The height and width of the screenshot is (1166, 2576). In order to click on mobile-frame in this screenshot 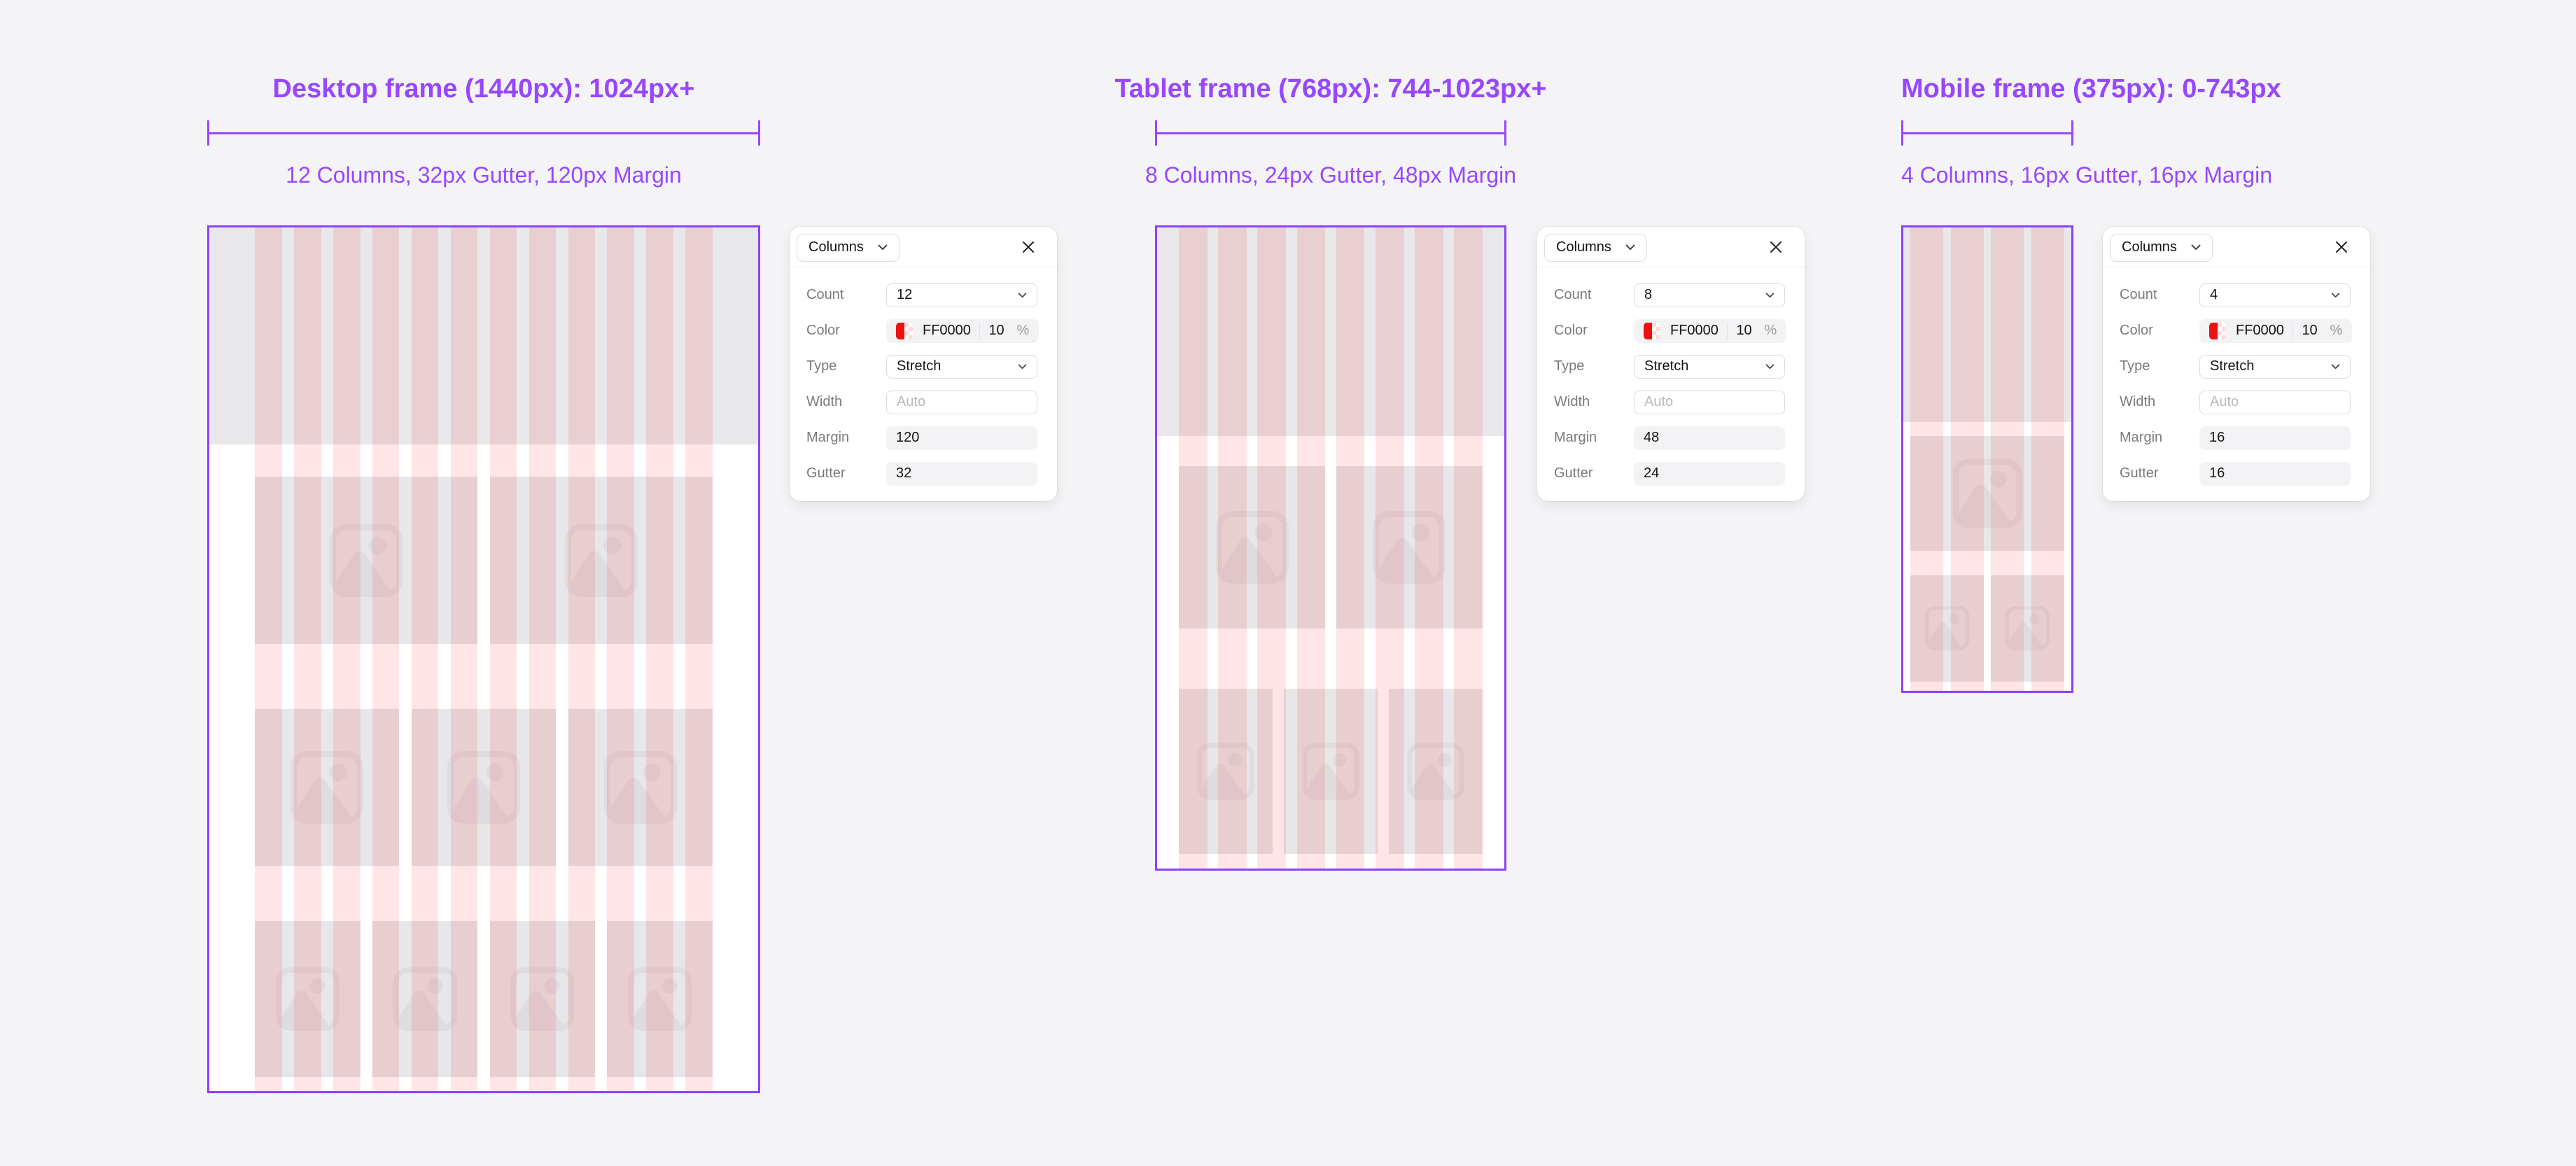, I will do `click(1987, 459)`.